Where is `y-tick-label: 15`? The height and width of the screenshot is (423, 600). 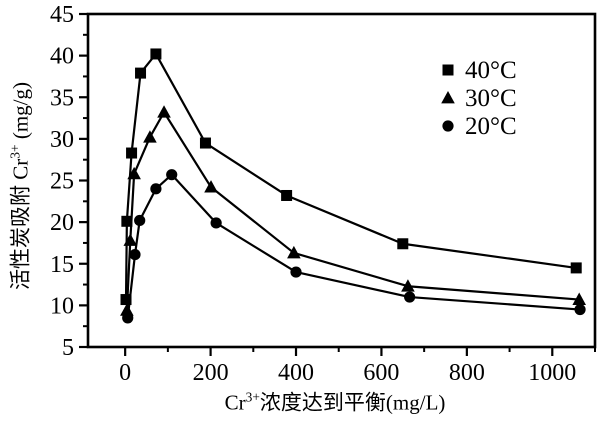 y-tick-label: 15 is located at coordinates (62, 265).